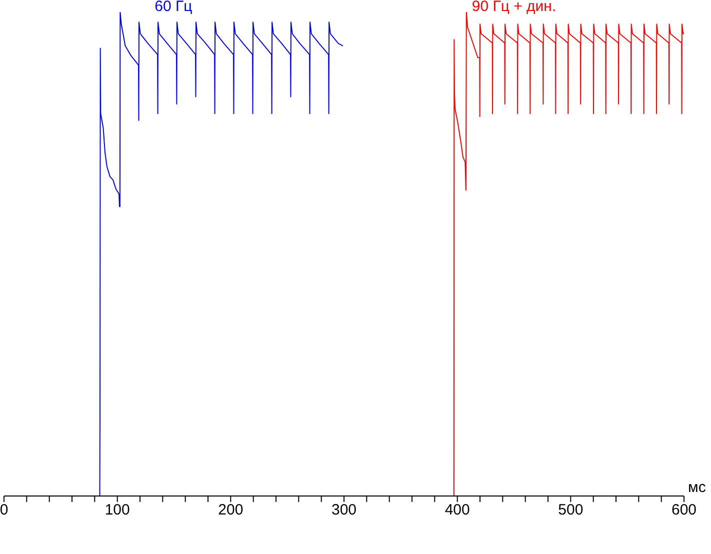 The height and width of the screenshot is (554, 711). I want to click on x-tick-label: 500, so click(571, 510).